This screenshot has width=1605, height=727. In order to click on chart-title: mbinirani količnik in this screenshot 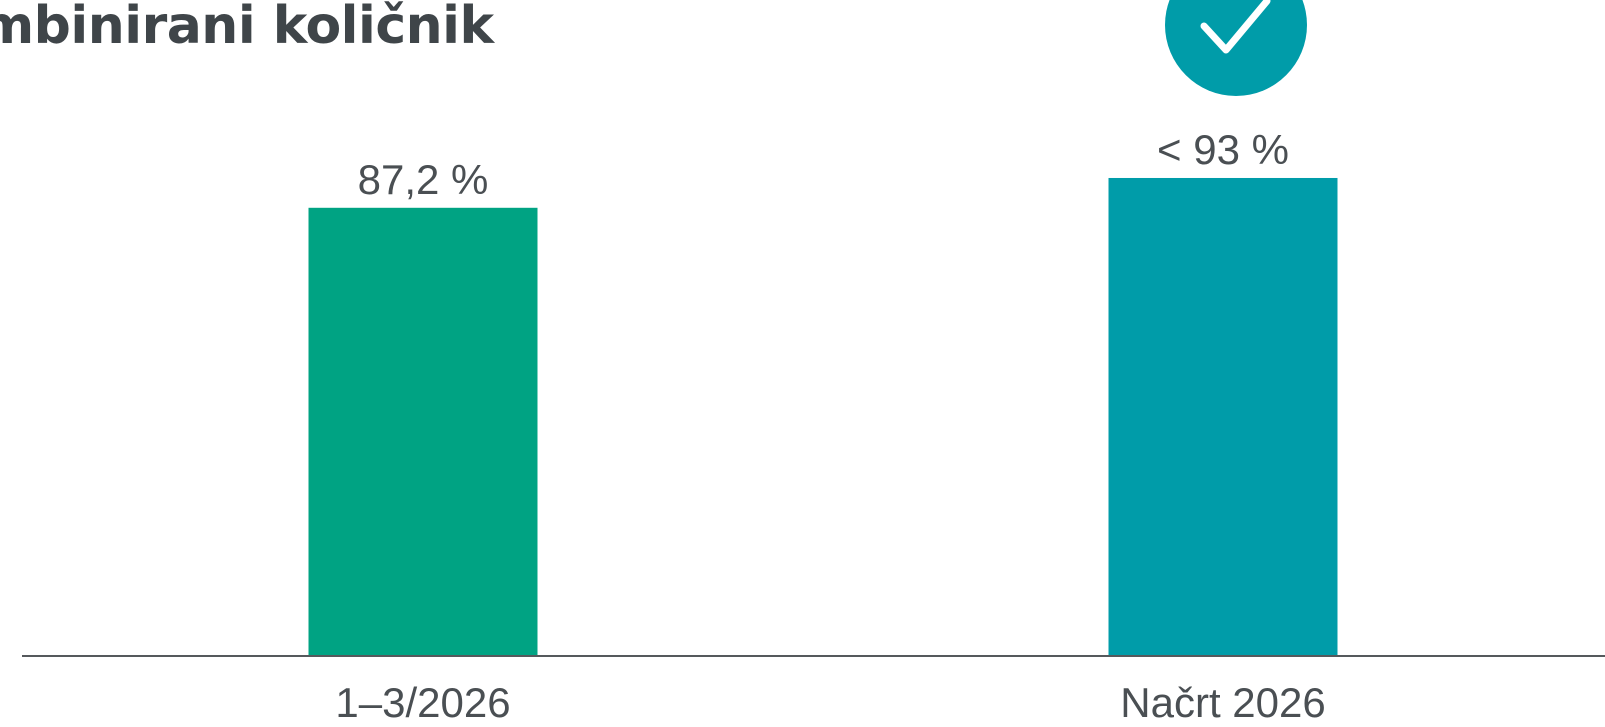, I will do `click(247, 28)`.